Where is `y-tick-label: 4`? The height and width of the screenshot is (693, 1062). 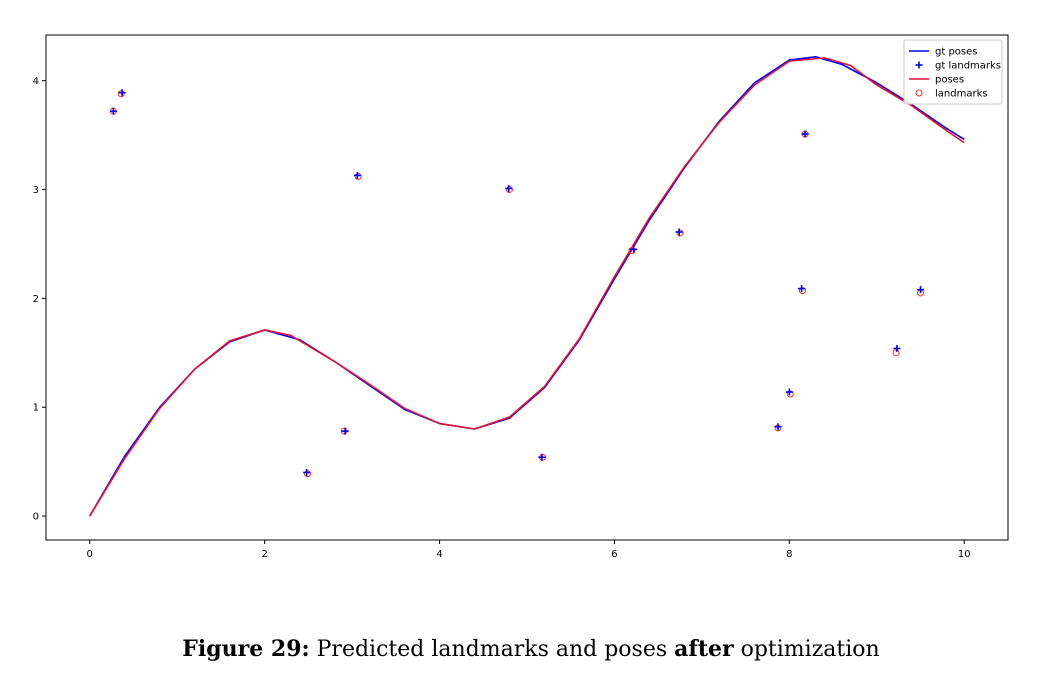
y-tick-label: 4 is located at coordinates (36, 81).